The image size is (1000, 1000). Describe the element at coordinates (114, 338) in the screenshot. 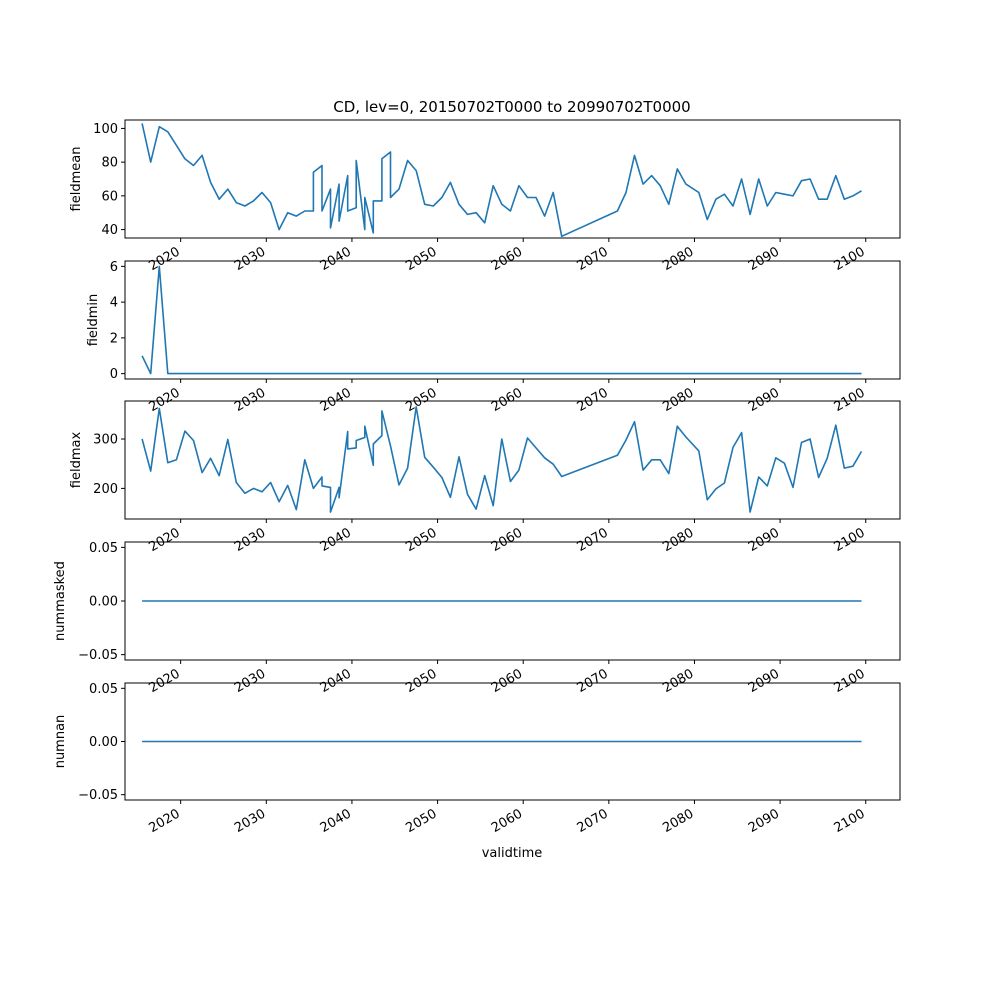

I see `y-tick-label: 2` at that location.